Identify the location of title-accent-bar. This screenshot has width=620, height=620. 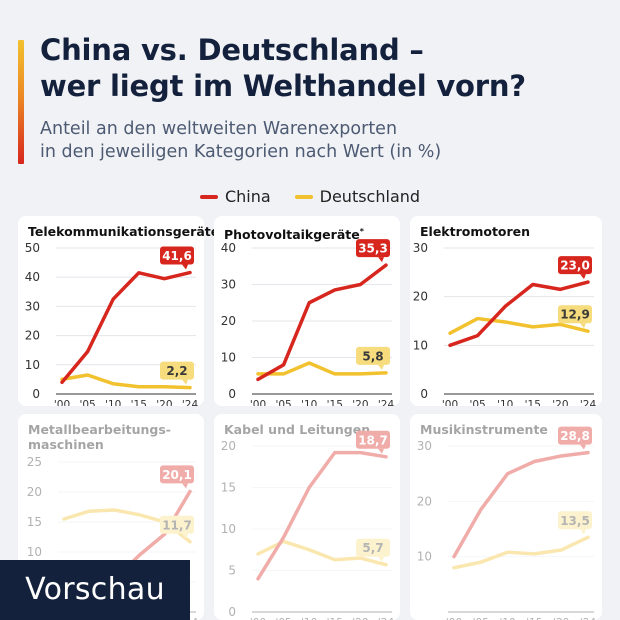
(21, 102).